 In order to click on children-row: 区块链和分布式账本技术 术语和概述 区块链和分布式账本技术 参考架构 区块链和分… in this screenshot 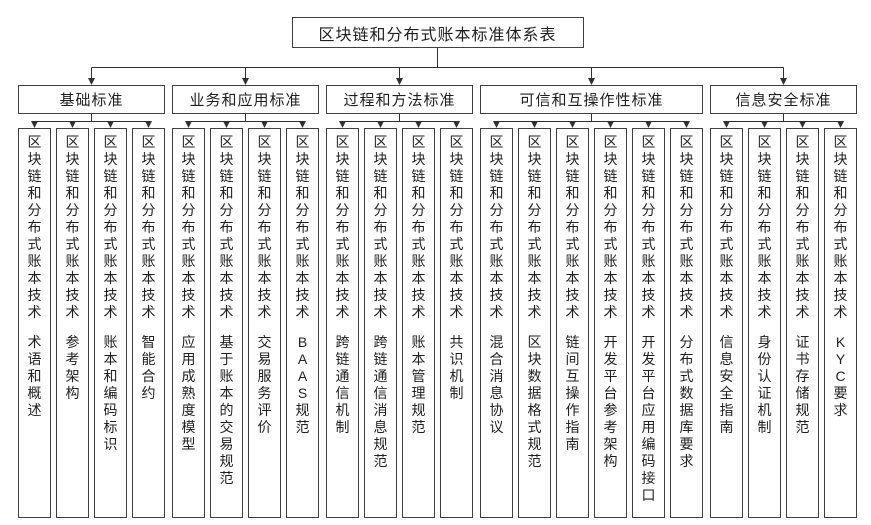, I will do `click(91, 323)`.